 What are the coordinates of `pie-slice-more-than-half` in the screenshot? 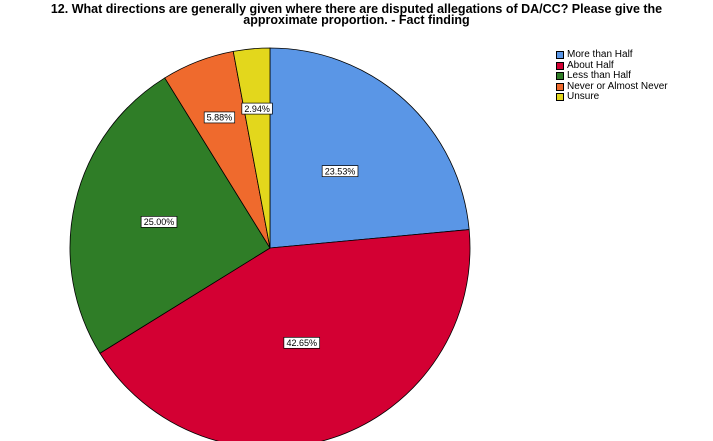 It's located at (369, 148).